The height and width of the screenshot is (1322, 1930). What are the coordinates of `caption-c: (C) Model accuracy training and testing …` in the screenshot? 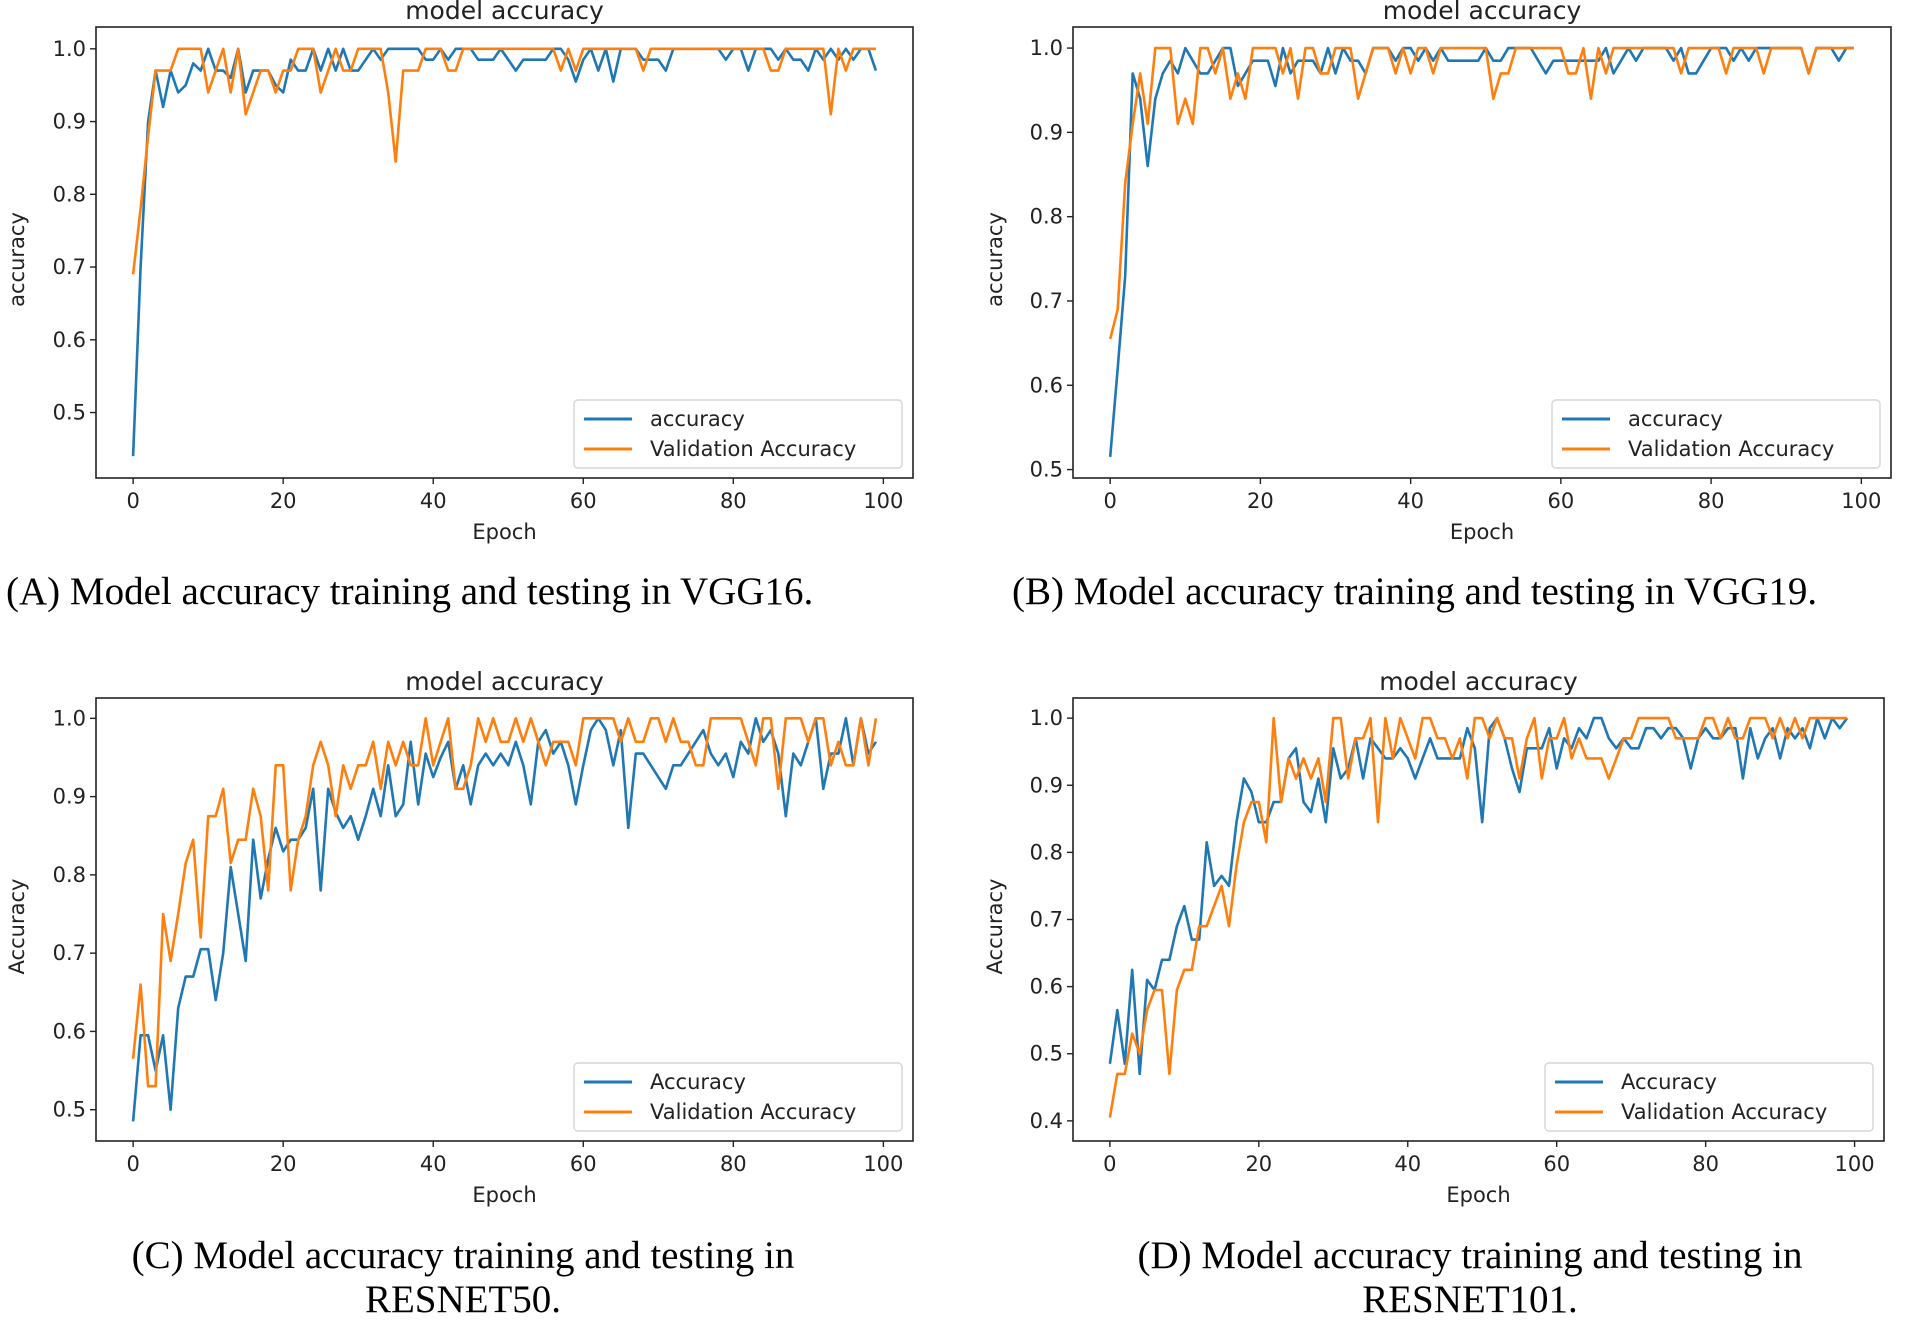 It's located at (463, 1278).